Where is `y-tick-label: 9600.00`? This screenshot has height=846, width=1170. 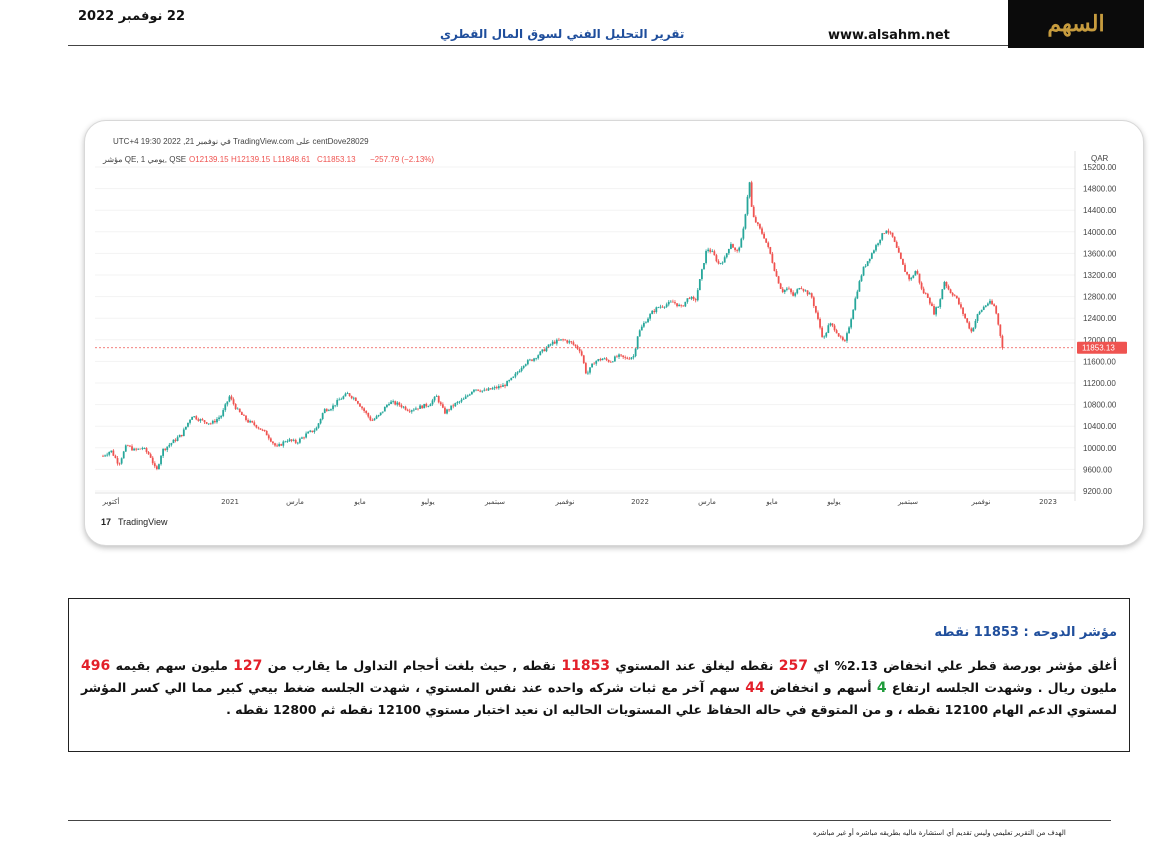 y-tick-label: 9600.00 is located at coordinates (1097, 469).